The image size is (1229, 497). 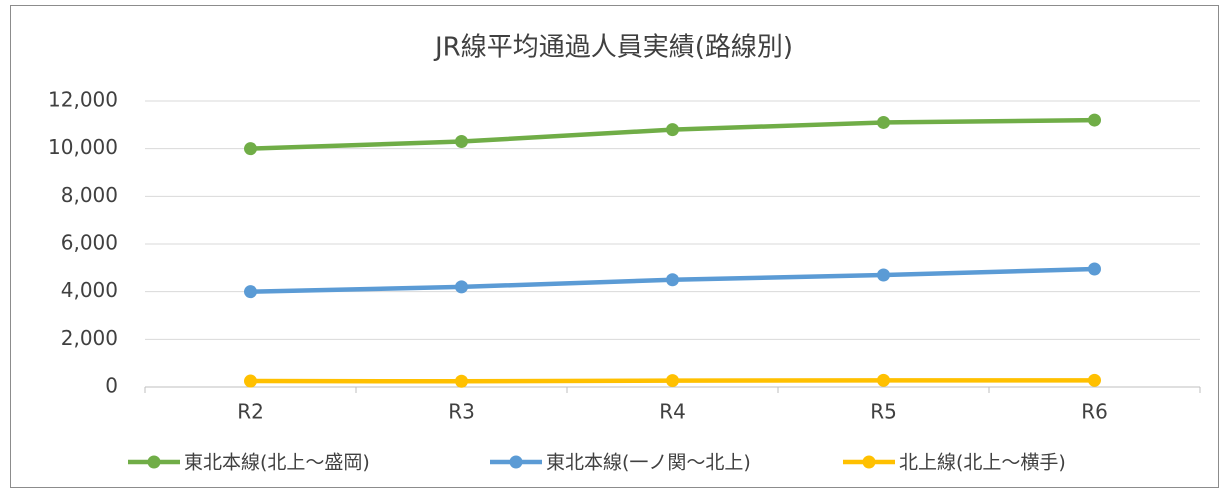 What do you see at coordinates (83, 100) in the screenshot?
I see `y-tick-label: 12,000` at bounding box center [83, 100].